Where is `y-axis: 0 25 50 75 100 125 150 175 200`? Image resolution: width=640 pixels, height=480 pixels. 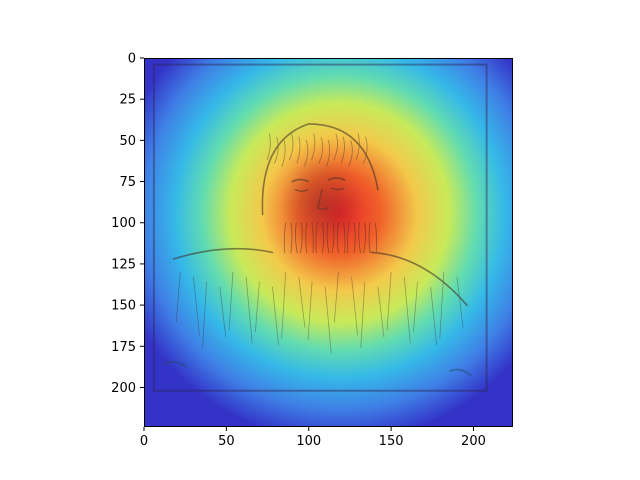
y-axis: 0 25 50 75 100 125 150 175 200 is located at coordinates (127, 224).